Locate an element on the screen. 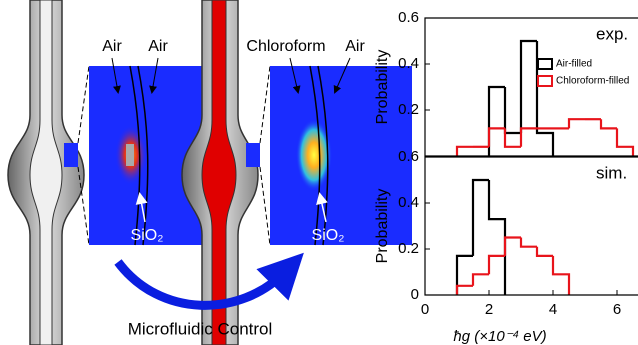 This screenshot has width=638, height=345. legend-label: Air-filled is located at coordinates (574, 64).